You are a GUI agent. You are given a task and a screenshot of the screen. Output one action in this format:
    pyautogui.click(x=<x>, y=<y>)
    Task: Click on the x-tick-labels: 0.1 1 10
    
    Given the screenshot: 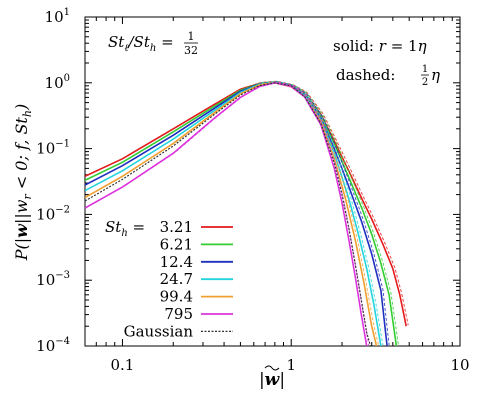 What is the action you would take?
    pyautogui.click(x=290, y=365)
    